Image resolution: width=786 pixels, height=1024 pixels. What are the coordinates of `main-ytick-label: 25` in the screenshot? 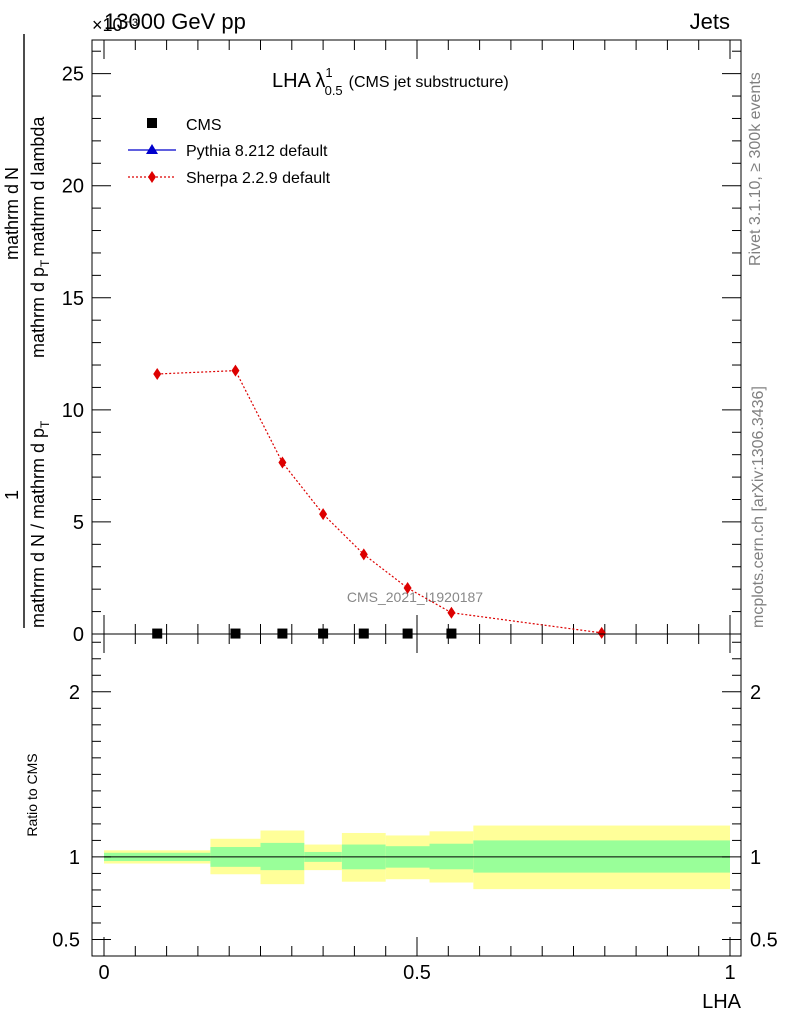 It's located at (73, 75).